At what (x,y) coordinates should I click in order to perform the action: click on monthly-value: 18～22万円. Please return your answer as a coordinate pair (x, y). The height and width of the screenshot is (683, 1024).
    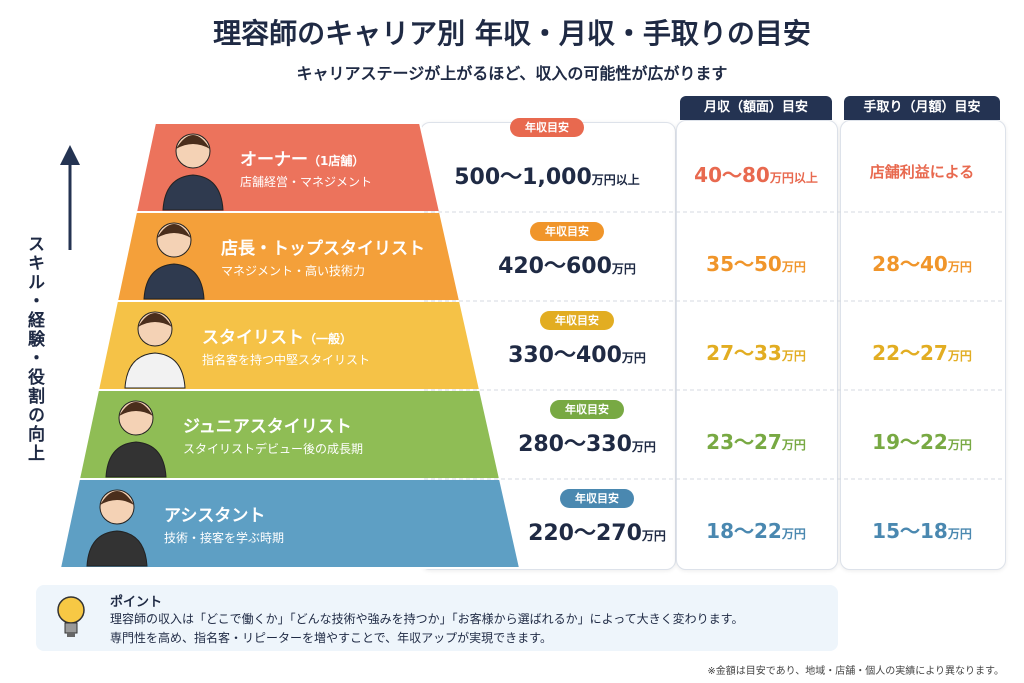
    Looking at the image, I should click on (756, 529).